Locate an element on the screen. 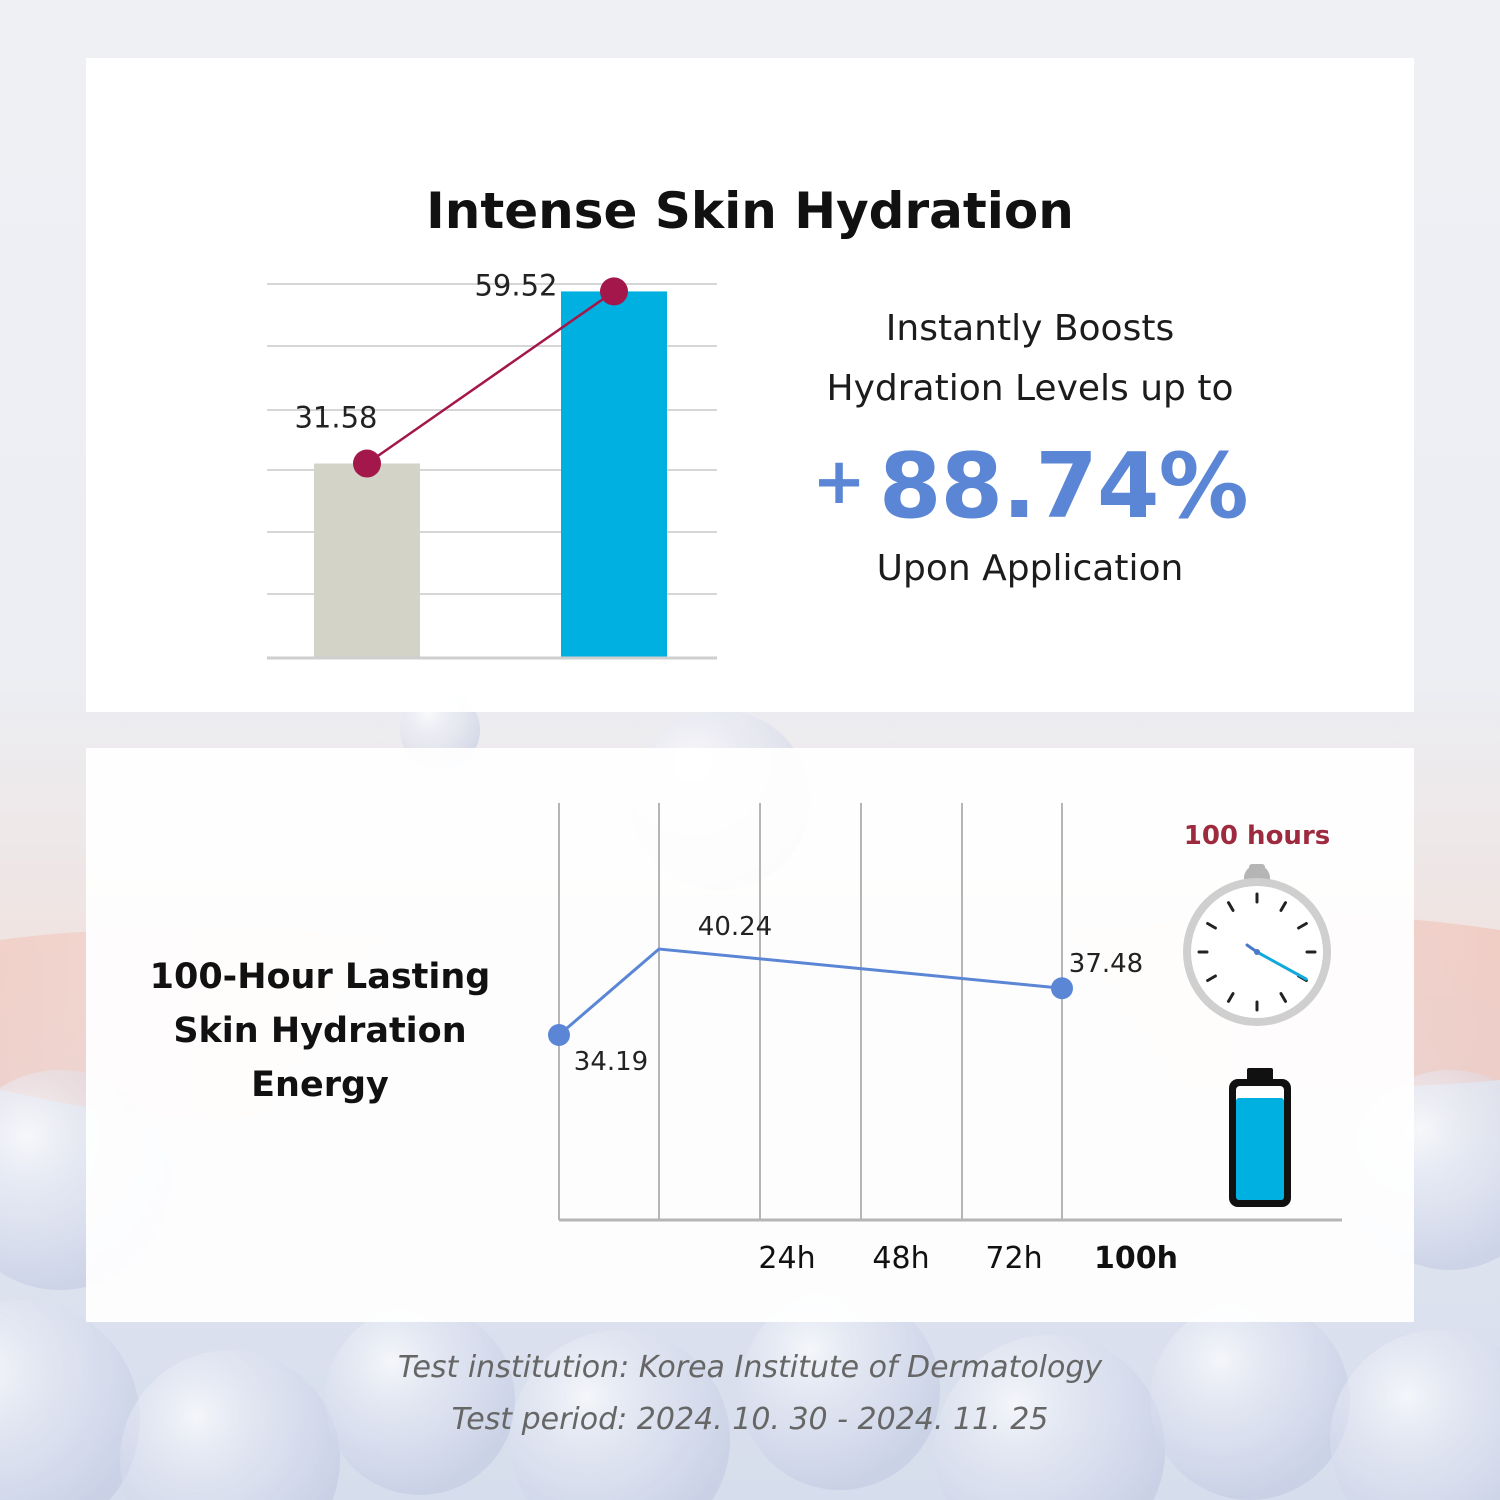  stopwatch-icon is located at coordinates (1257, 945).